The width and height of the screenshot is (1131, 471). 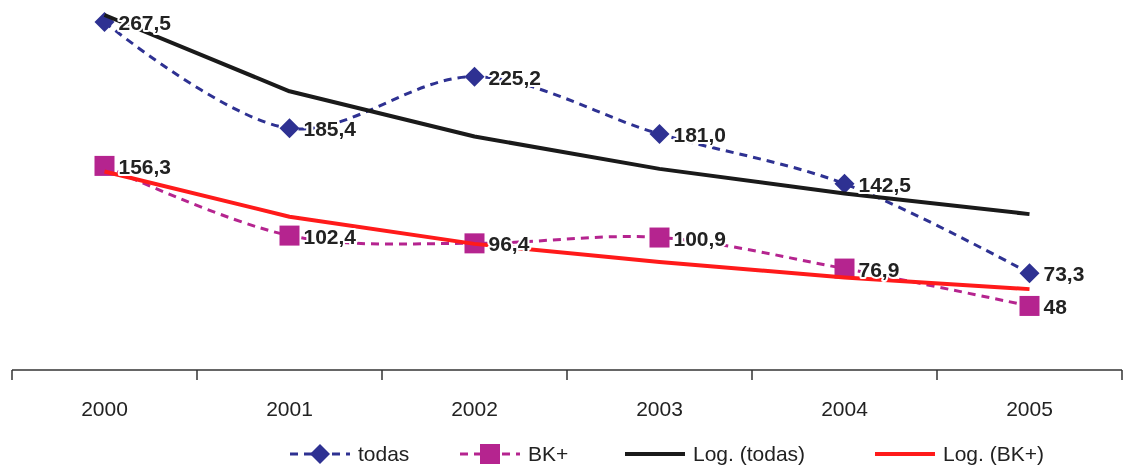 I want to click on data-label: 48, so click(x=1055, y=306).